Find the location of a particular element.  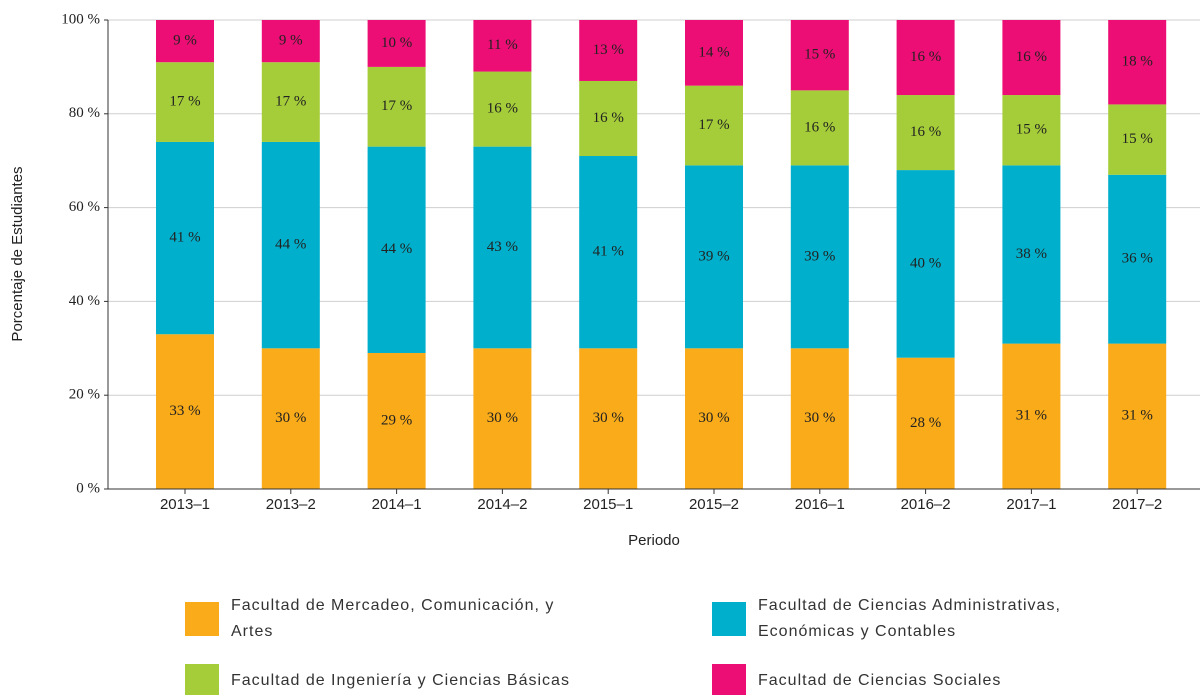

x-tick-label: 2013–2 is located at coordinates (291, 504).